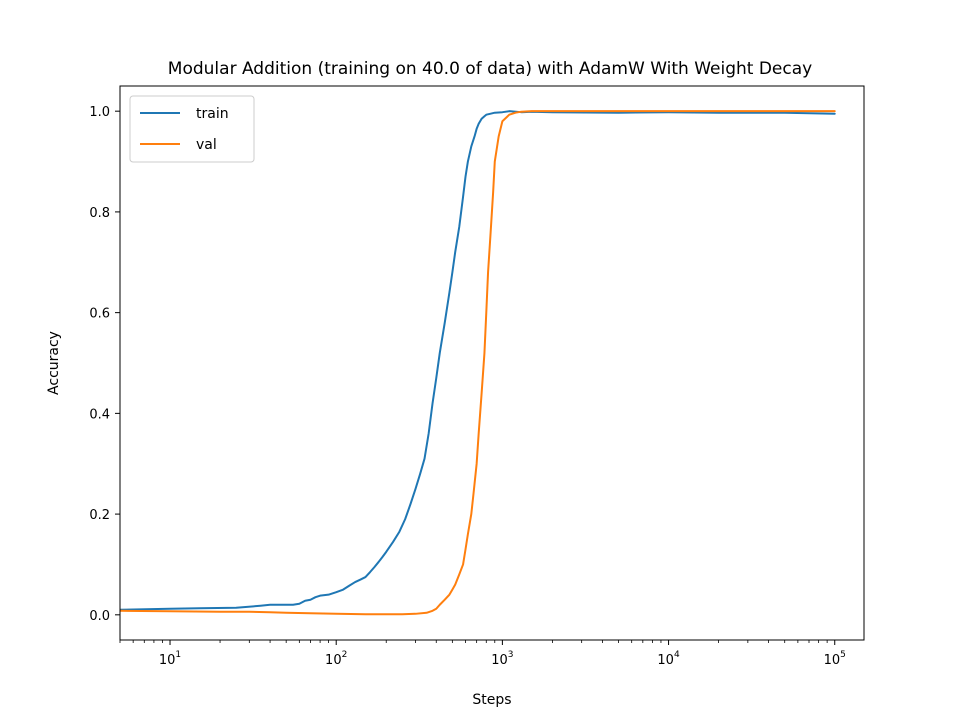 This screenshot has height=720, width=960. Describe the element at coordinates (206, 145) in the screenshot. I see `legend-label-val: val` at that location.